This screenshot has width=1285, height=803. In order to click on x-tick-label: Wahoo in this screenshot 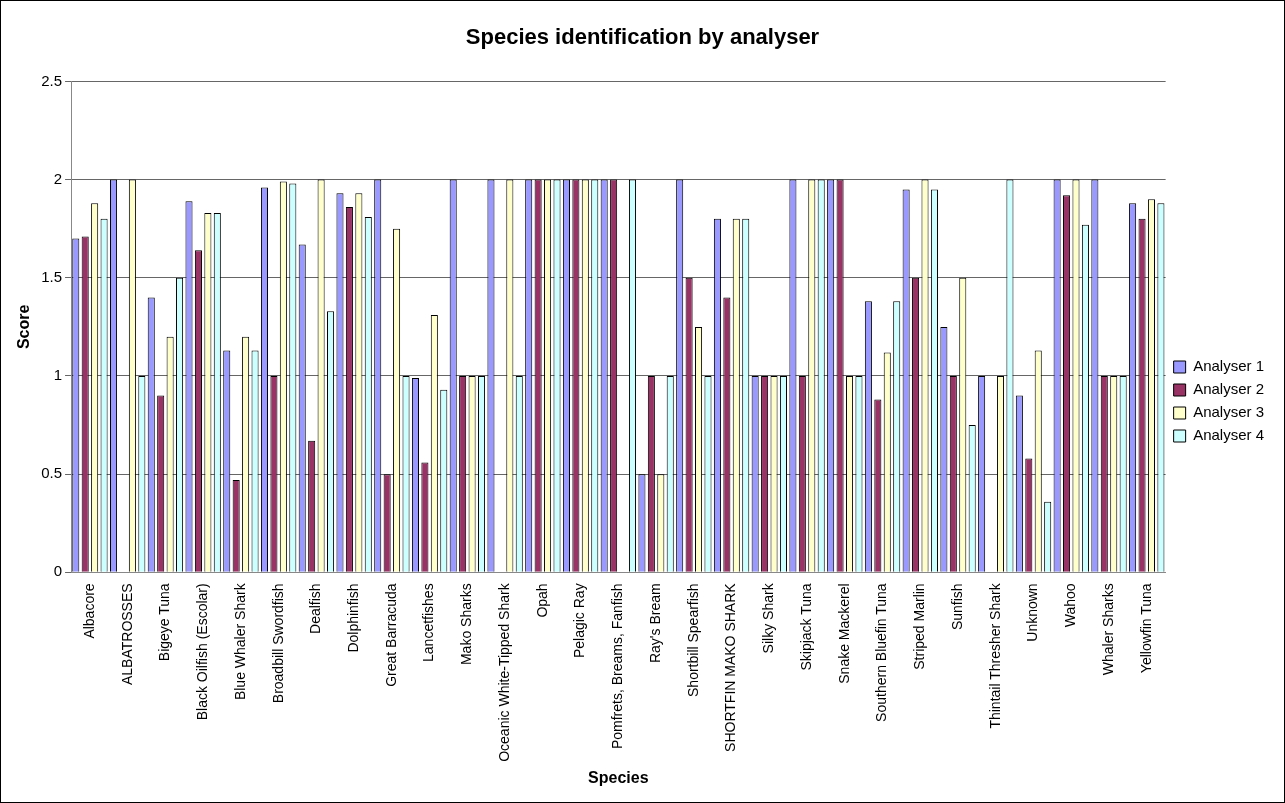, I will do `click(1070, 605)`.